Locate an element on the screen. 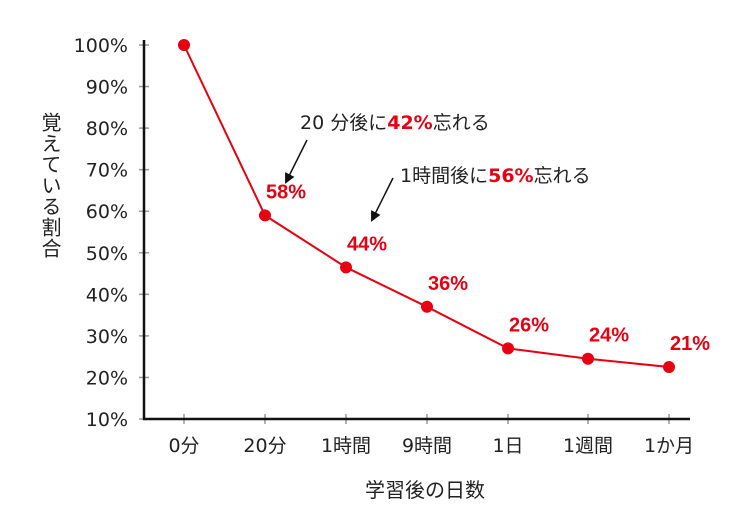 The height and width of the screenshot is (519, 755). x-tick-label: 1週間 is located at coordinates (588, 446).